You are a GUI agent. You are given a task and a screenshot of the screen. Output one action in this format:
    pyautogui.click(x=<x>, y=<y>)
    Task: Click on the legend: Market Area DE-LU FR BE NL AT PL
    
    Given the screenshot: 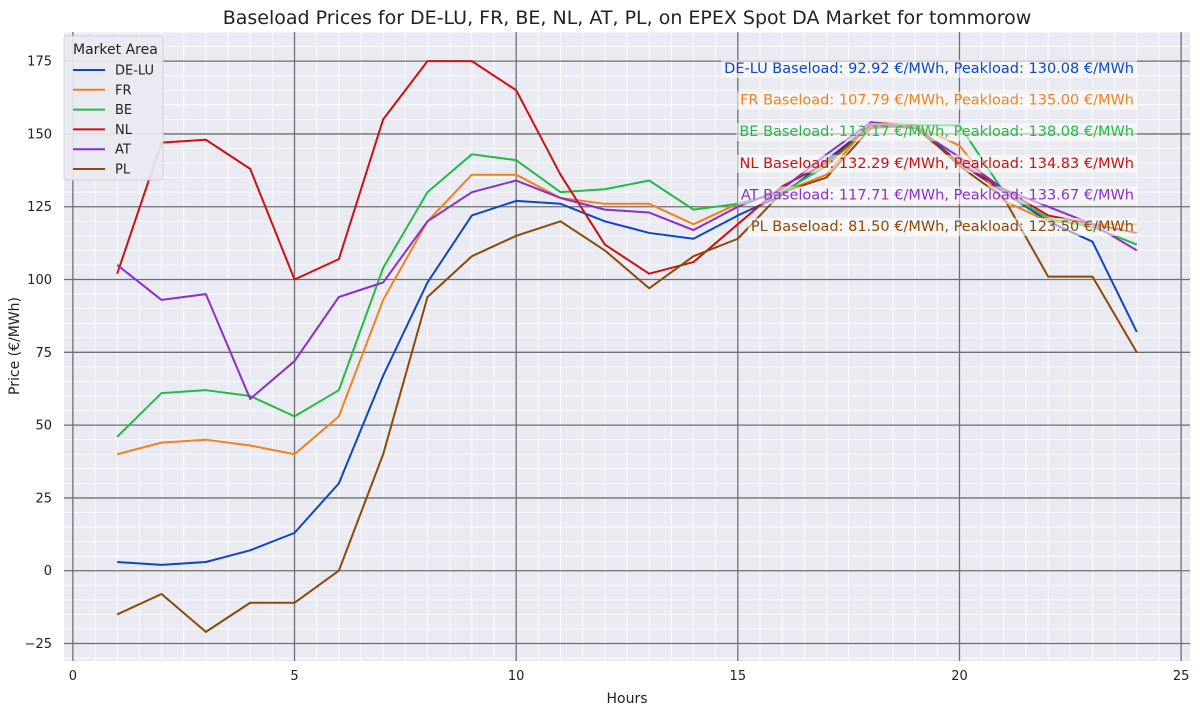 What is the action you would take?
    pyautogui.click(x=113, y=108)
    